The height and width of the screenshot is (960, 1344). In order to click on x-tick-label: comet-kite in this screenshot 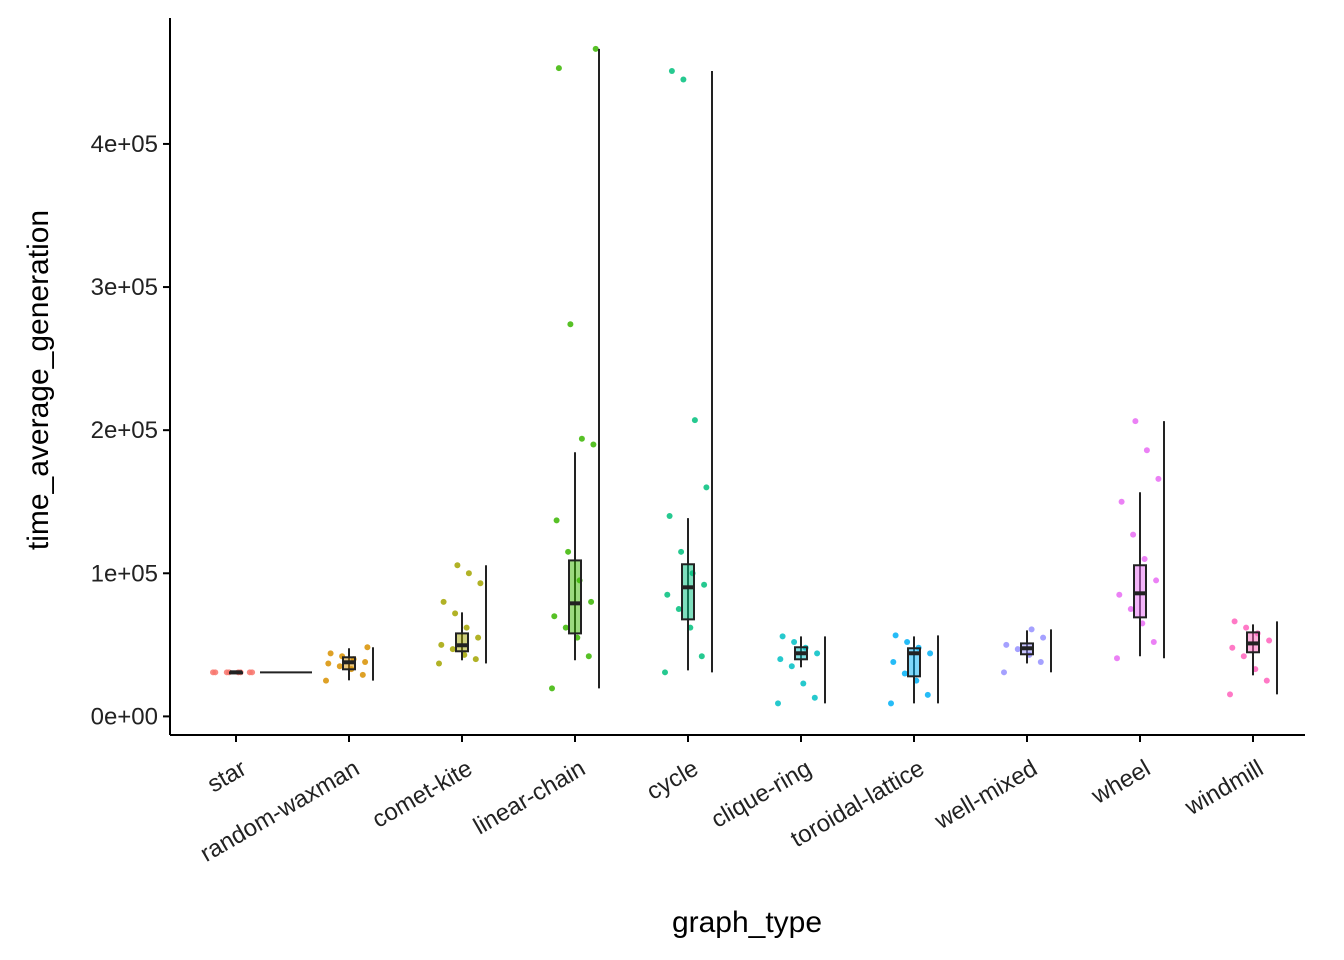, I will do `click(422, 794)`.